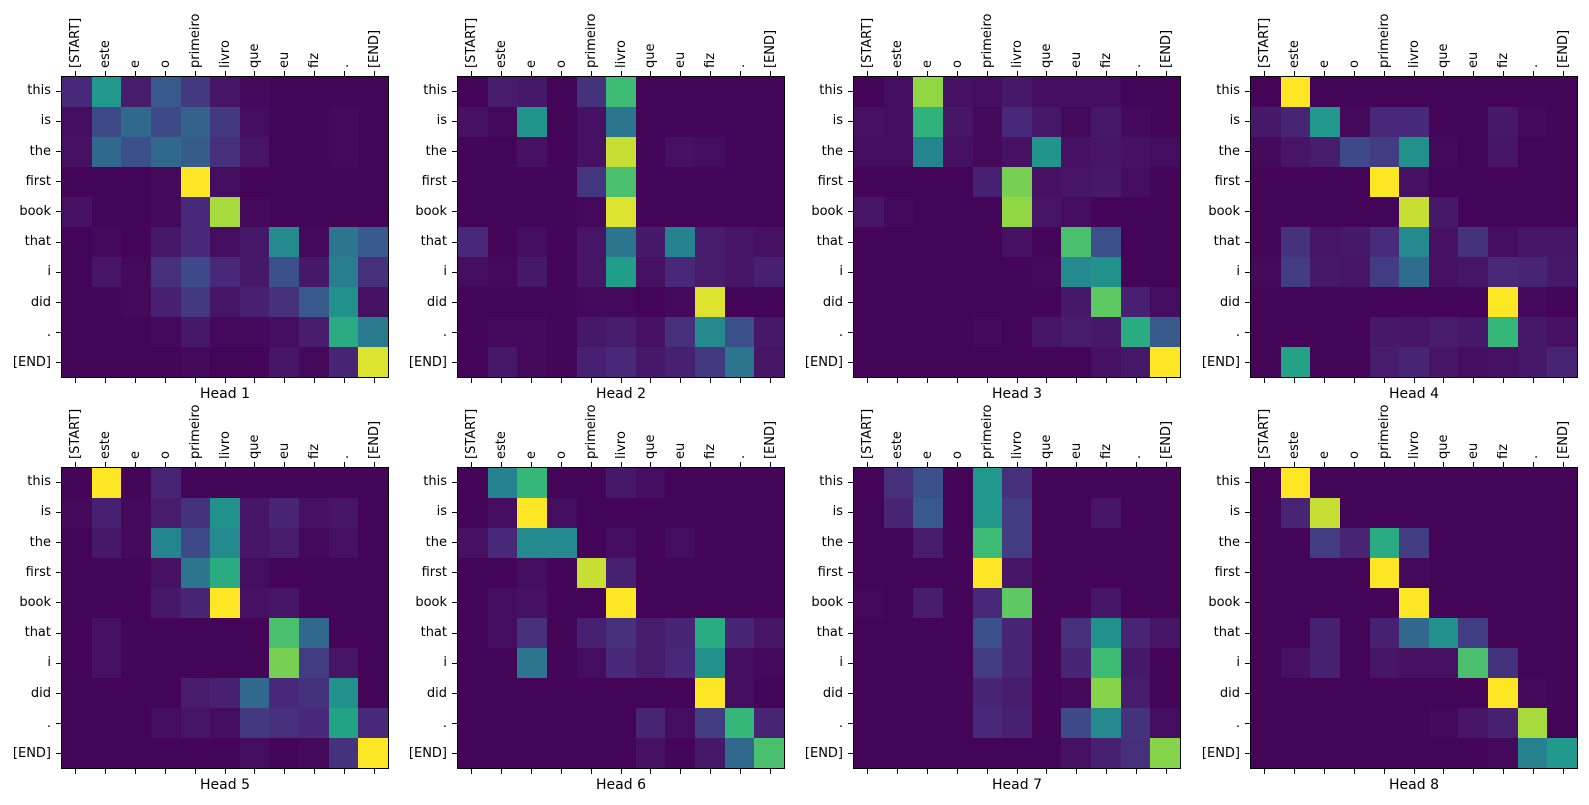  What do you see at coordinates (1229, 151) in the screenshot?
I see `y-tick-label: the` at bounding box center [1229, 151].